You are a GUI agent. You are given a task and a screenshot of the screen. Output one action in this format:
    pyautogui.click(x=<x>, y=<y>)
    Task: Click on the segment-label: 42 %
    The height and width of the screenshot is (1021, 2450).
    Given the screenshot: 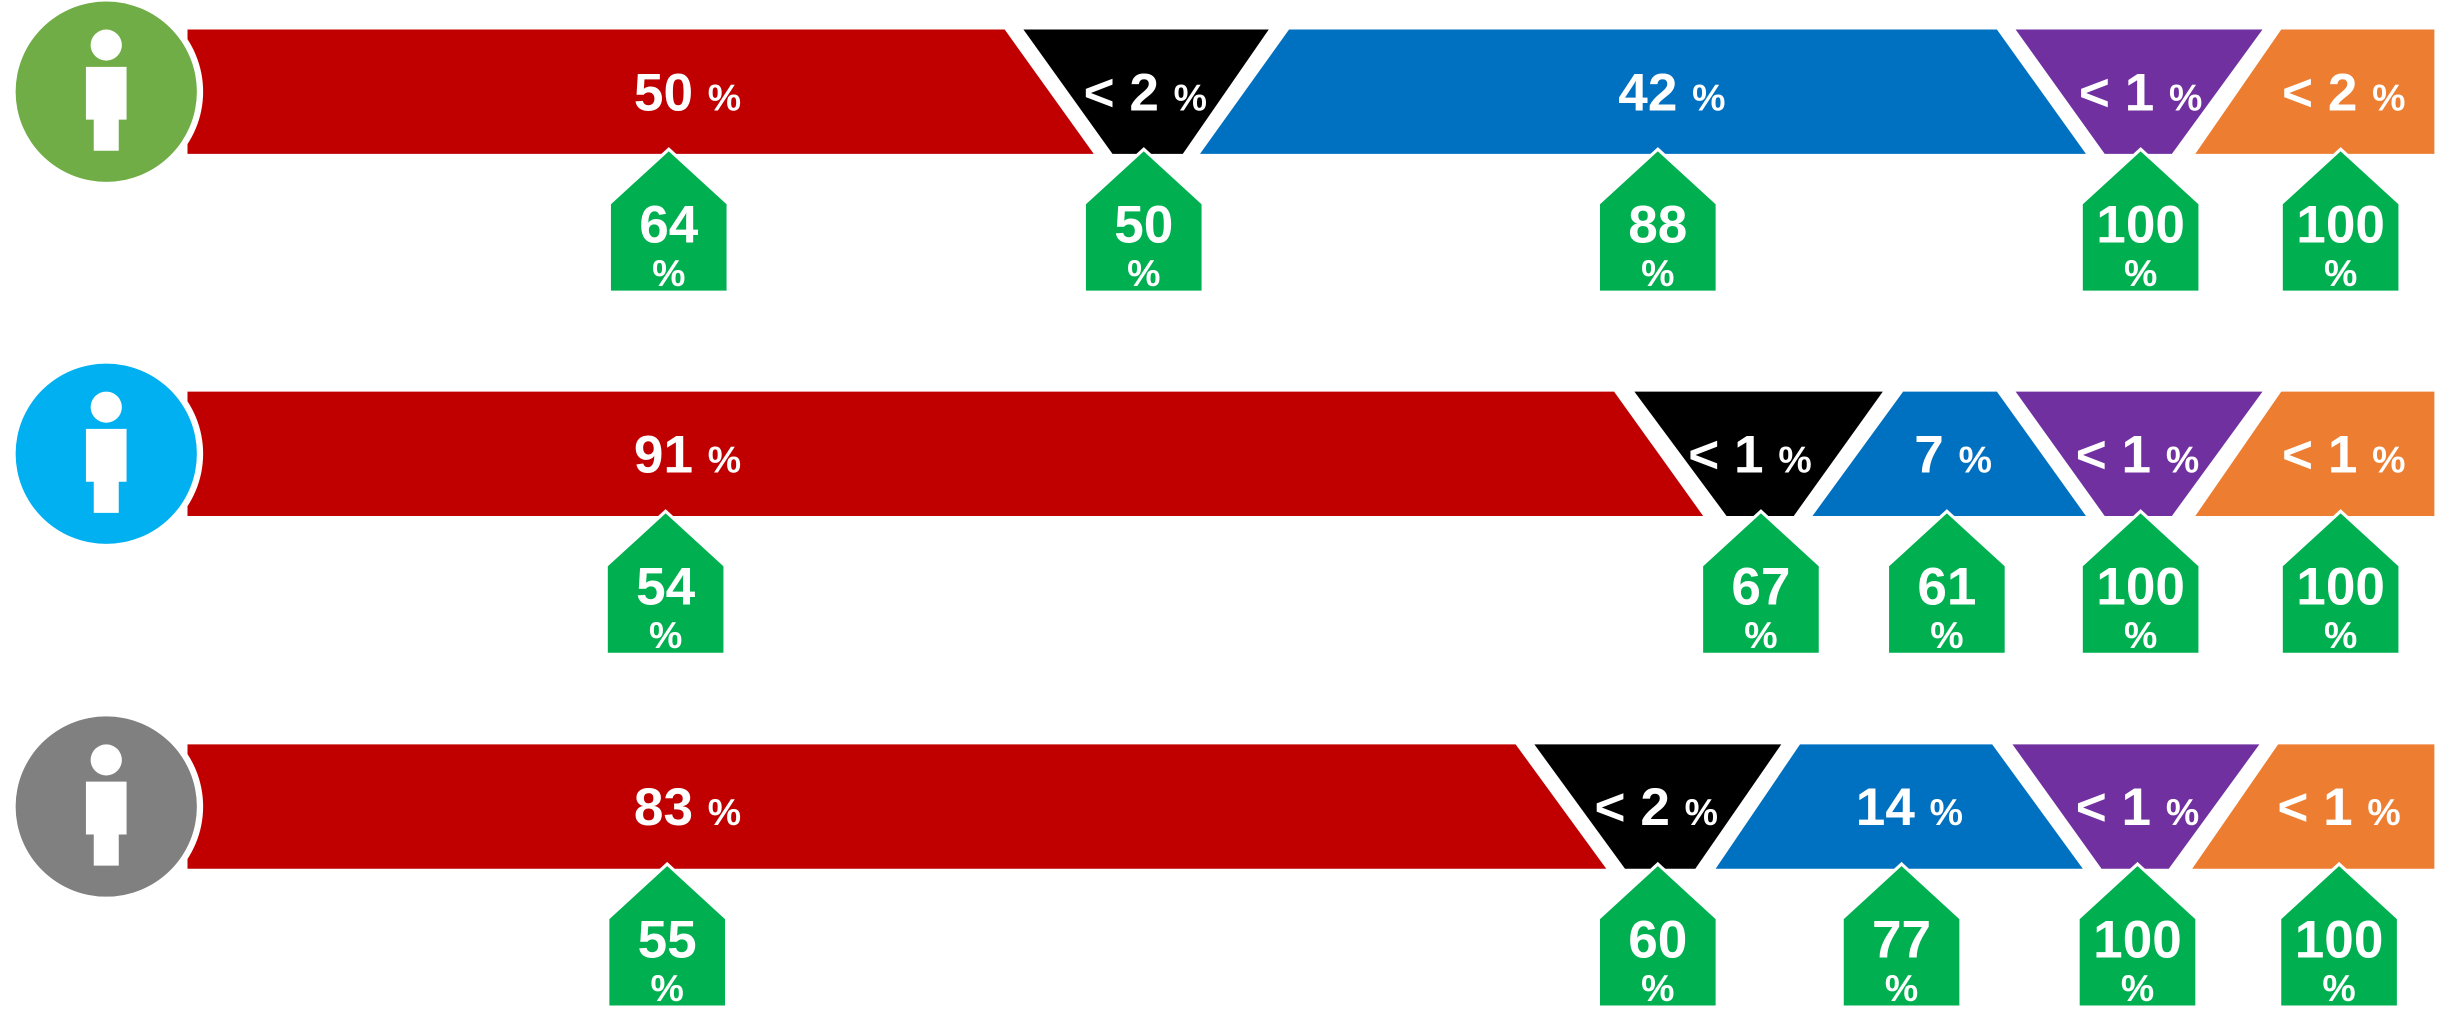 What is the action you would take?
    pyautogui.click(x=1671, y=92)
    